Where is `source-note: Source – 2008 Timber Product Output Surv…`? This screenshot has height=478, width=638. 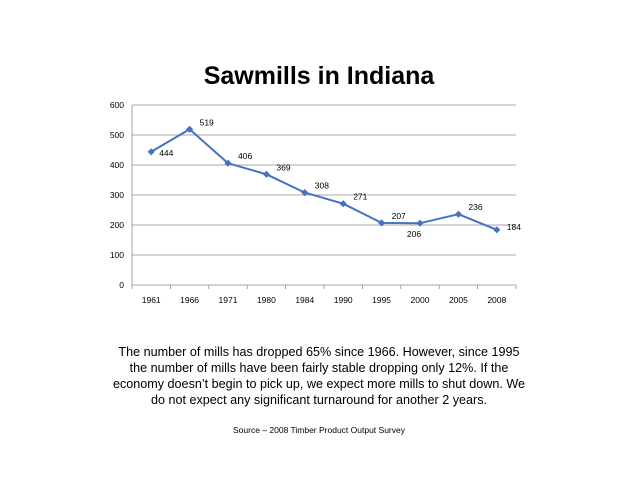
source-note: Source – 2008 Timber Product Output Surv… is located at coordinates (319, 430).